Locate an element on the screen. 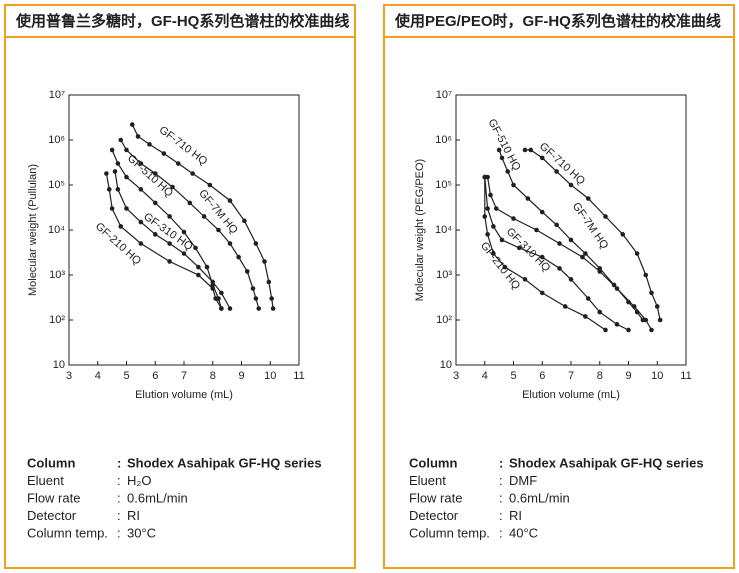  condition-value: Shodex Asahipak GF-HQ series is located at coordinates (224, 462).